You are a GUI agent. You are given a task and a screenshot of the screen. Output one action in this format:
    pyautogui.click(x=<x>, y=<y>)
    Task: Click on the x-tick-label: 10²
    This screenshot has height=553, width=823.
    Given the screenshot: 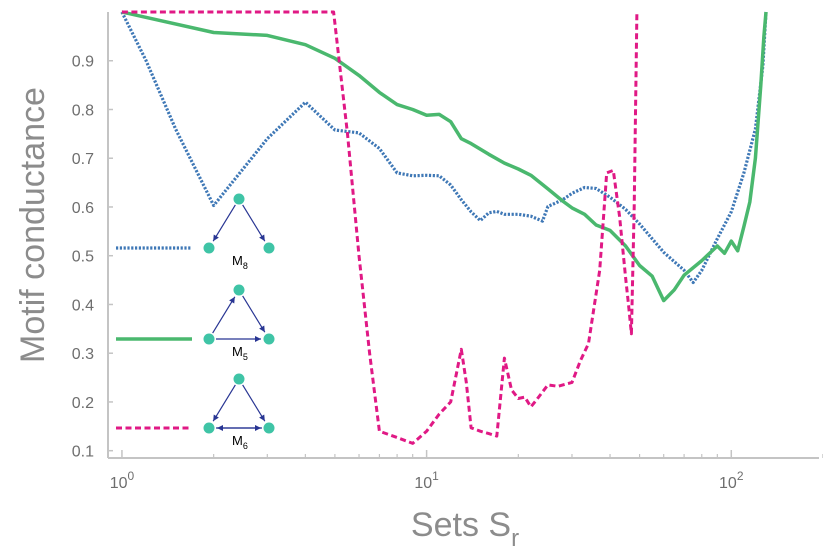 What is the action you would take?
    pyautogui.click(x=731, y=480)
    